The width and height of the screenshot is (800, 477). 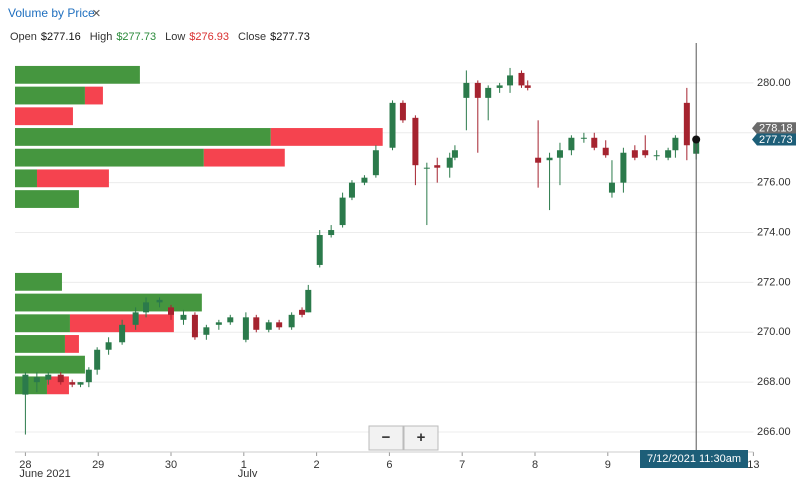 What do you see at coordinates (209, 37) in the screenshot?
I see `ohlc-value: $276.93` at bounding box center [209, 37].